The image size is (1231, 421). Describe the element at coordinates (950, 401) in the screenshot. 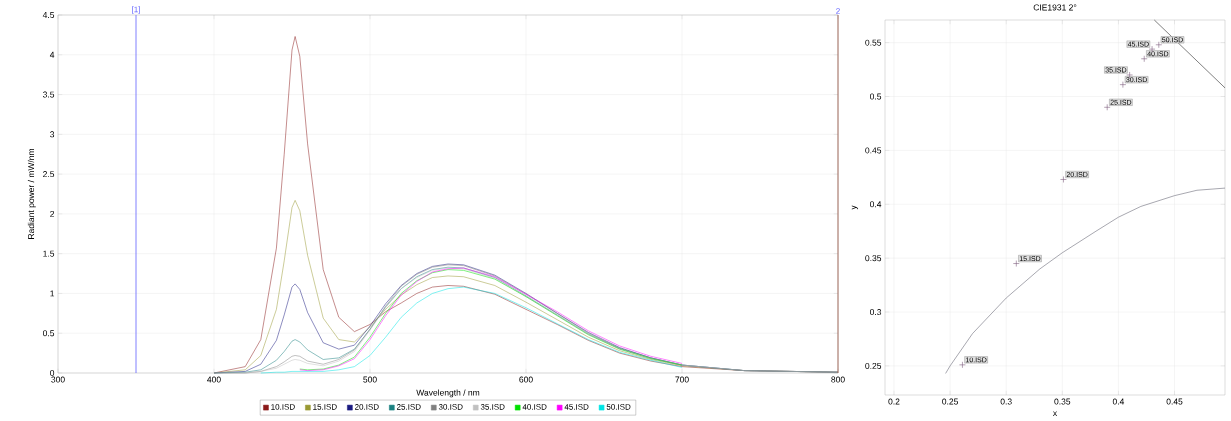

I see `x-tick-label: 0.25` at that location.